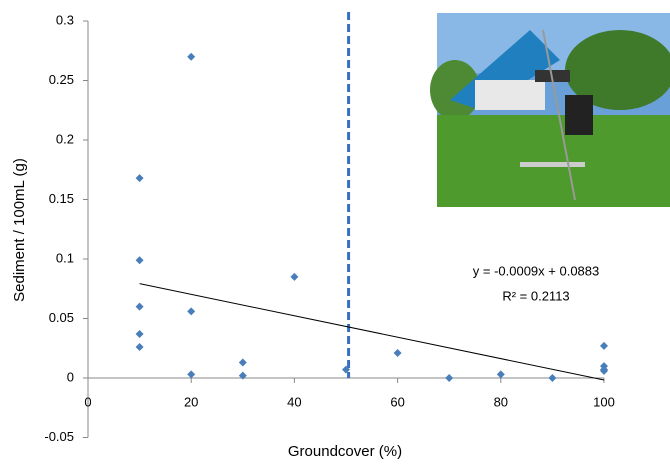  What do you see at coordinates (397, 401) in the screenshot?
I see `x-tick-label: 60` at bounding box center [397, 401].